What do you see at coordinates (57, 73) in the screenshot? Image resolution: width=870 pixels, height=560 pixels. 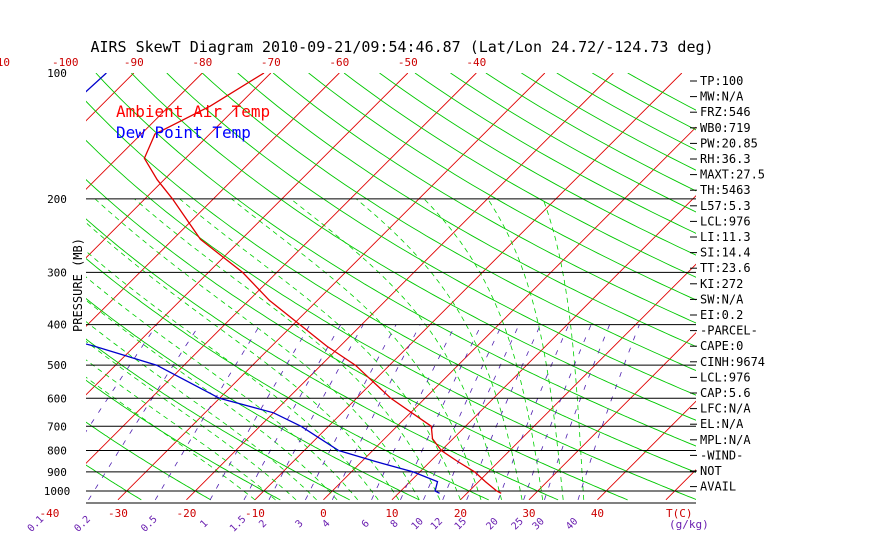 I see `pressure-tick-label: 100` at bounding box center [57, 73].